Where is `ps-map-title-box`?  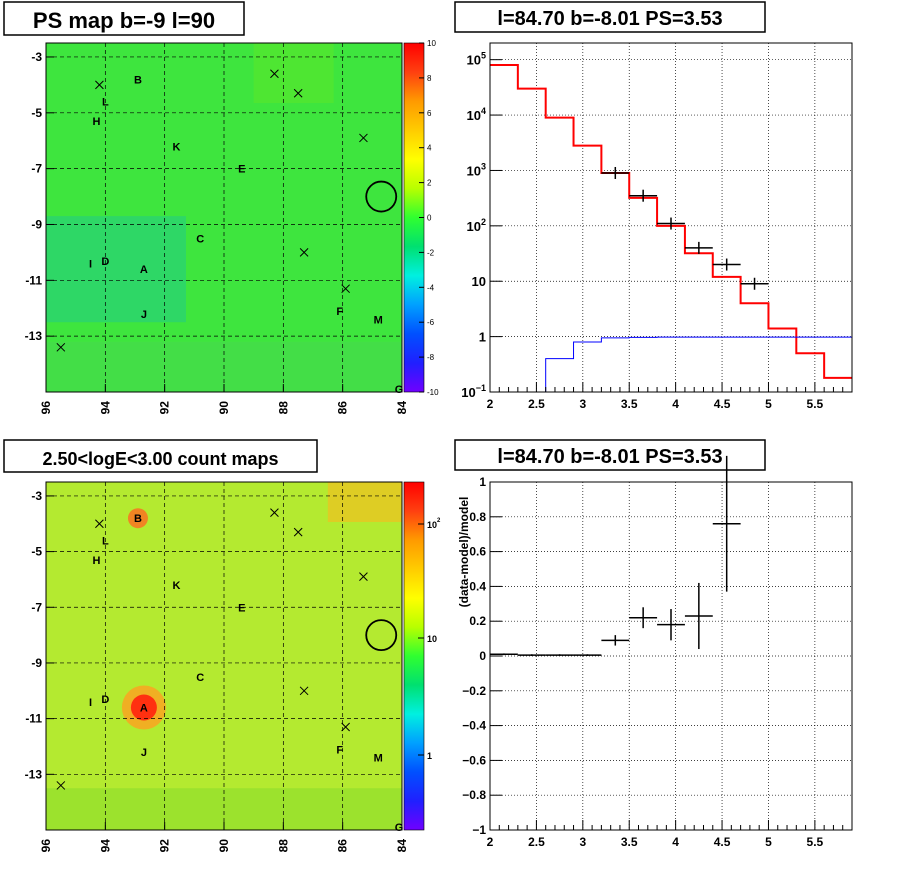
ps-map-title-box is located at coordinates (124, 18).